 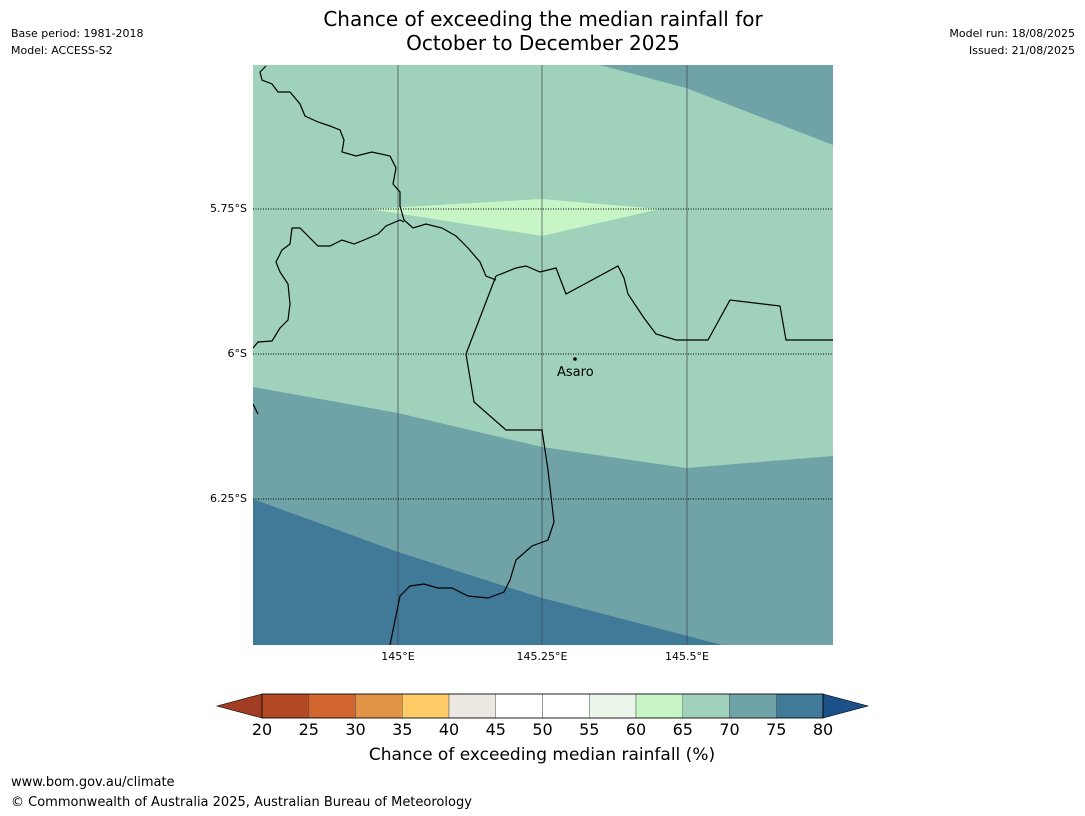 What do you see at coordinates (62, 50) in the screenshot?
I see `model-text: Model: ACCESS-S2` at bounding box center [62, 50].